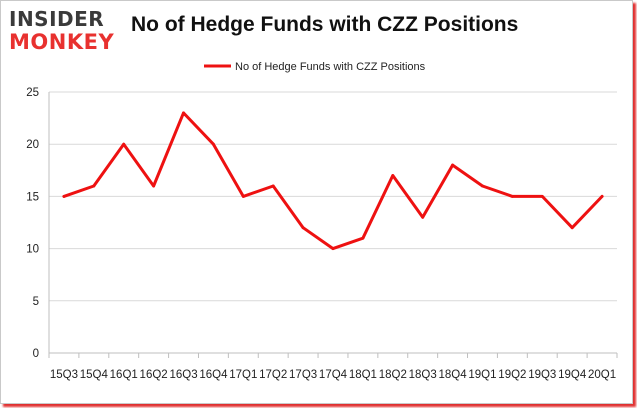 The width and height of the screenshot is (637, 408). What do you see at coordinates (363, 375) in the screenshot?
I see `x-tick-label: 18Q1` at bounding box center [363, 375].